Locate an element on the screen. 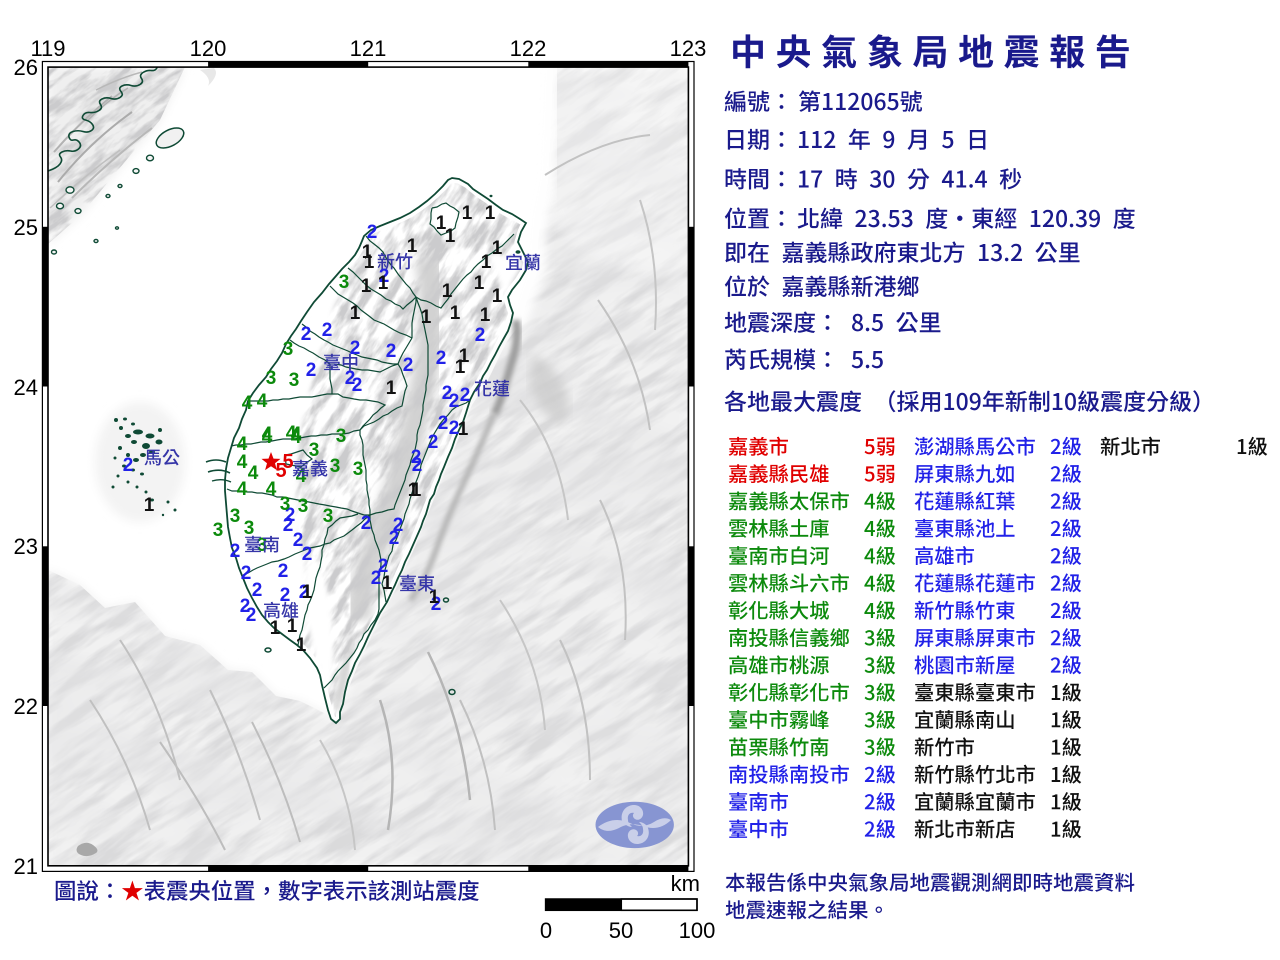 Image resolution: width=1280 pixels, height=960 pixels. svg-text: 22 is located at coordinates (26, 706).